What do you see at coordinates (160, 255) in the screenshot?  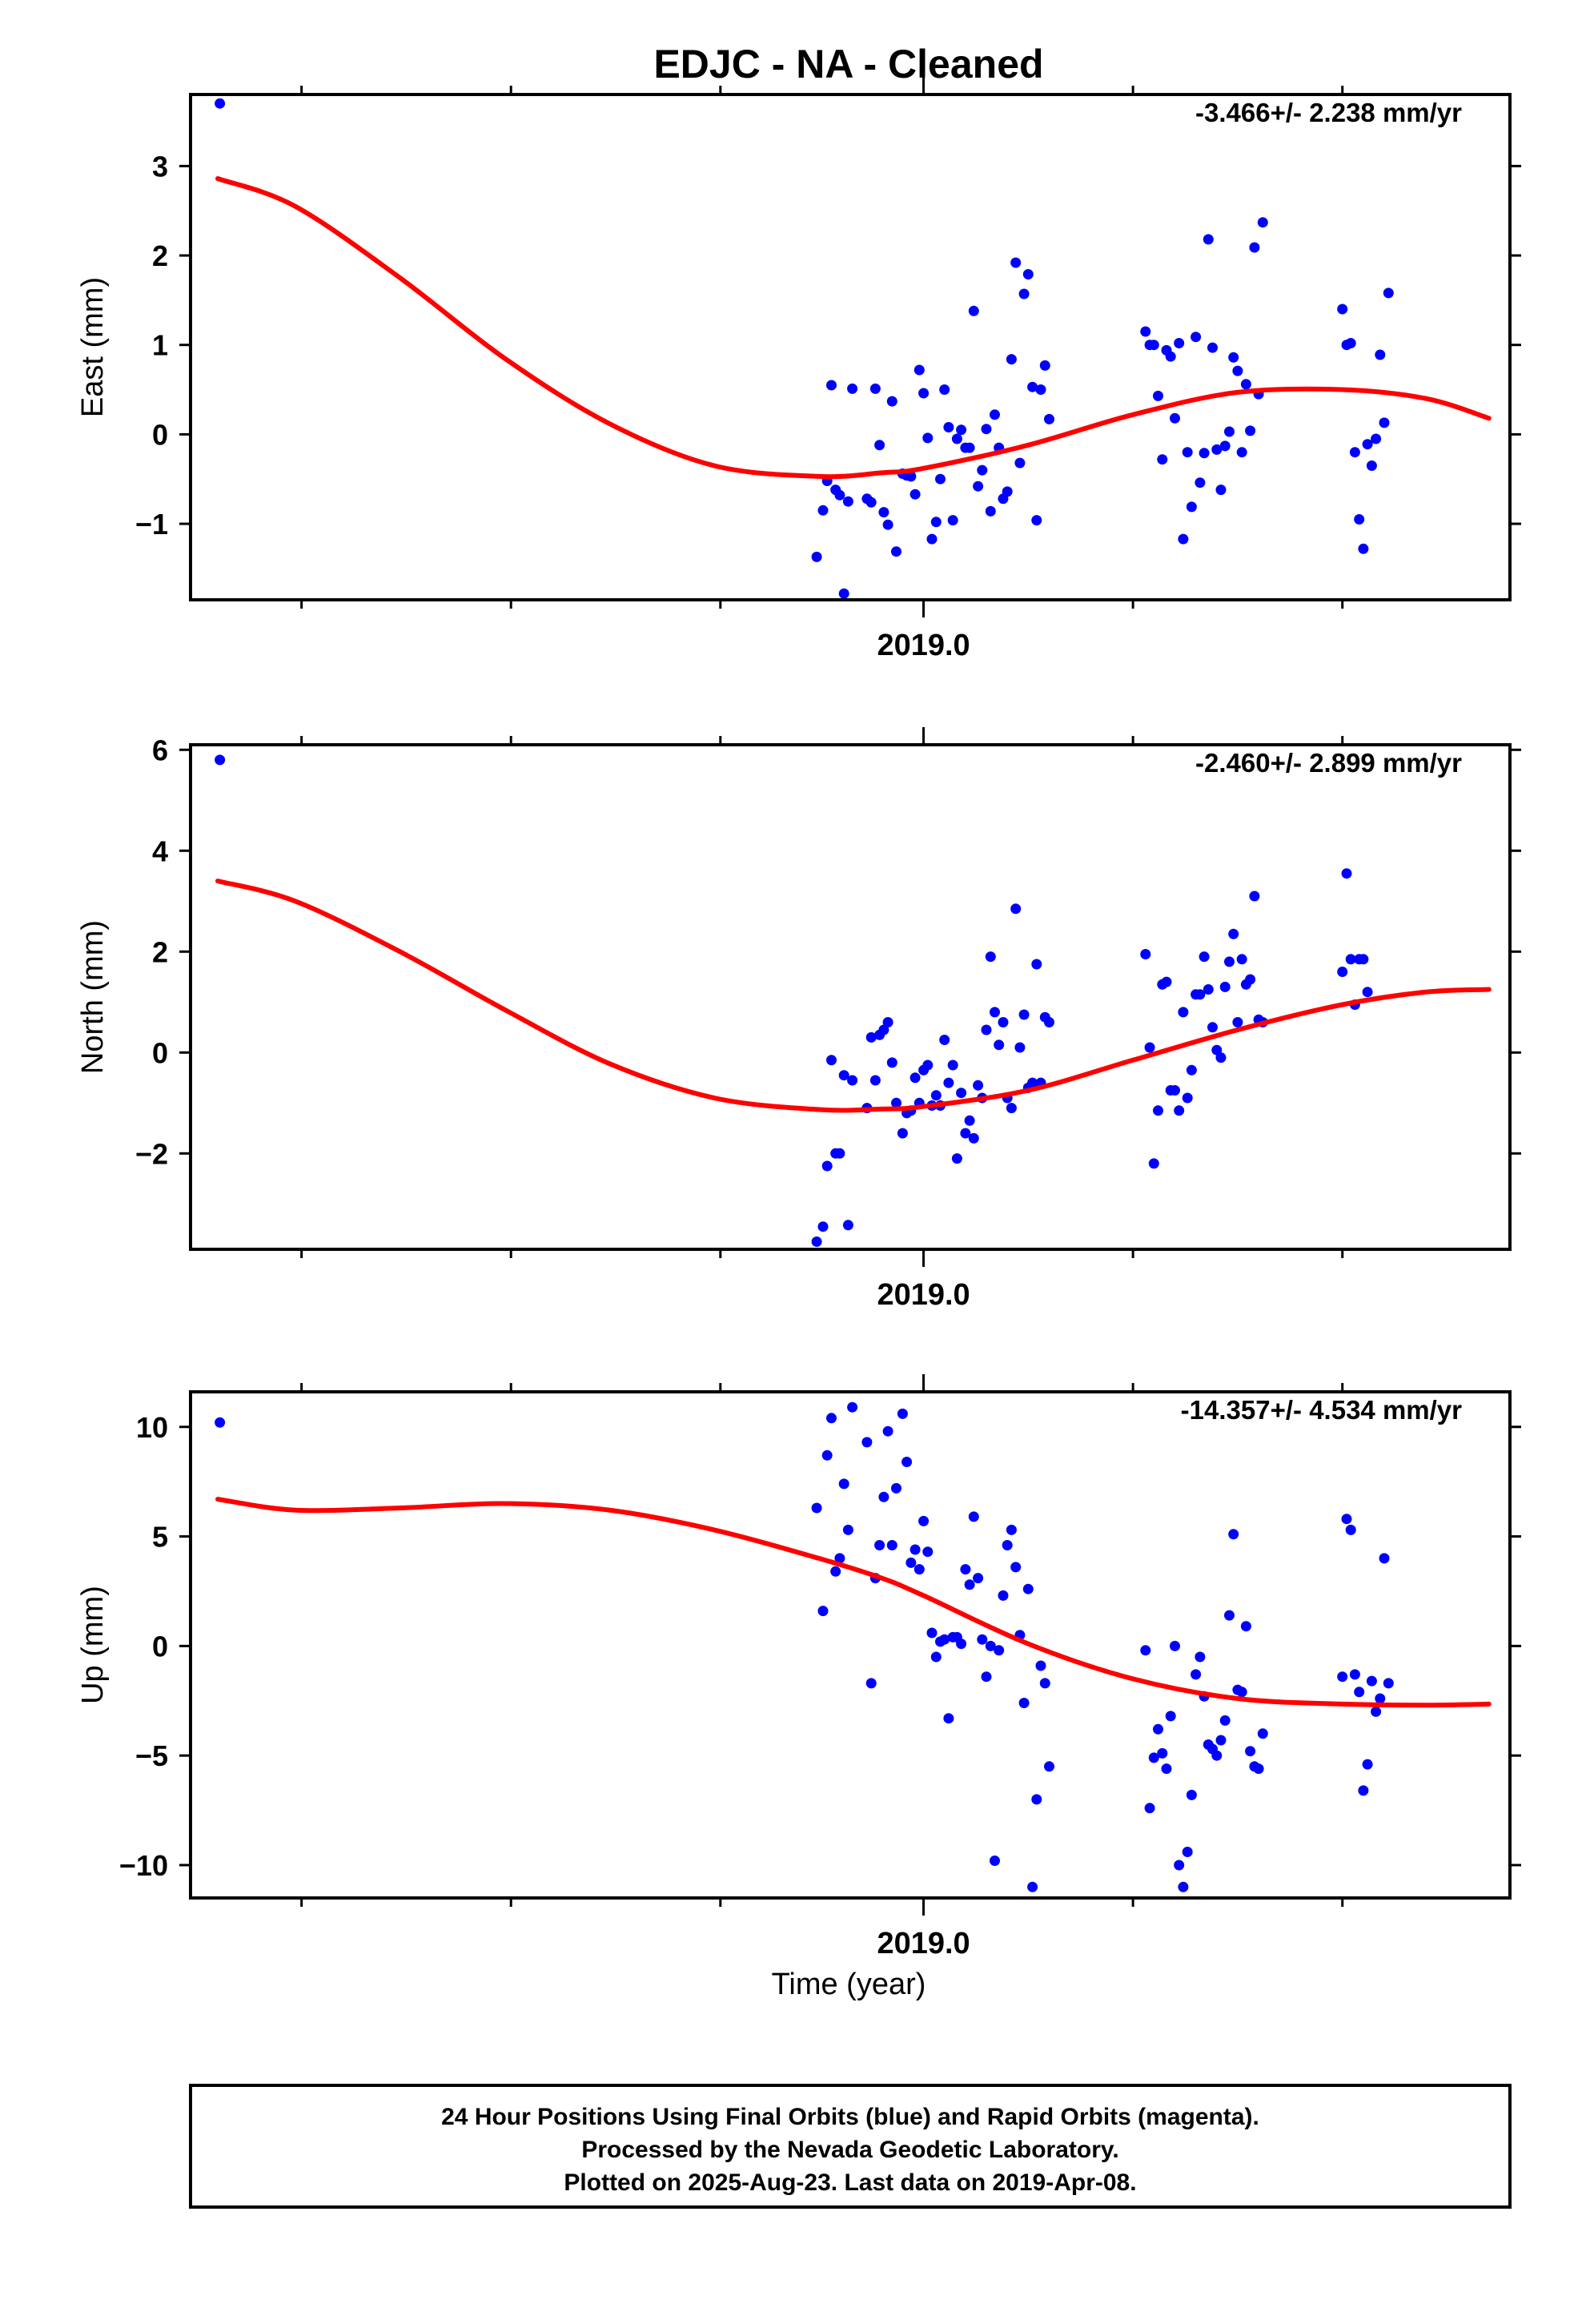 I see `east-y-tick-label: 2` at bounding box center [160, 255].